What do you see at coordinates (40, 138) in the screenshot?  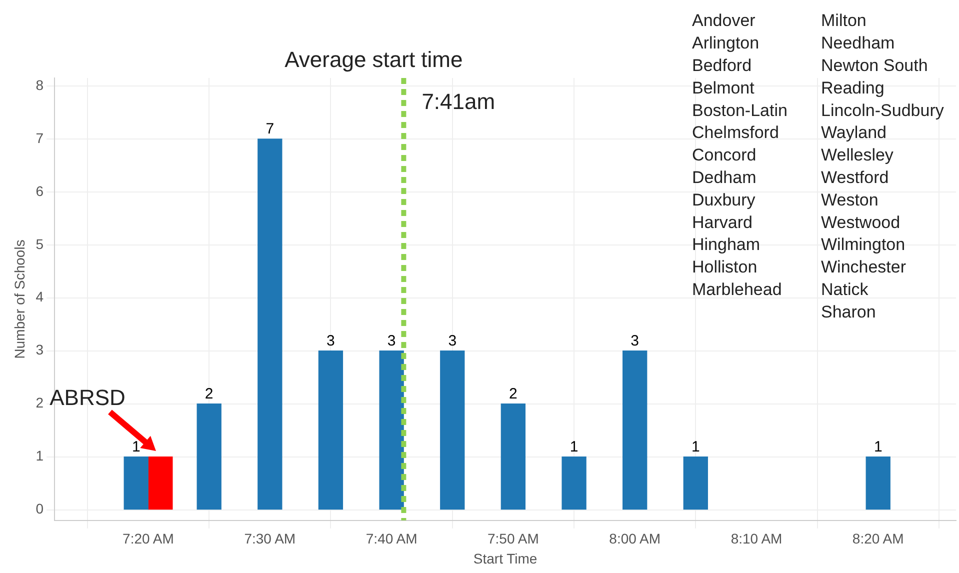 I see `y-tick-label: 7` at bounding box center [40, 138].